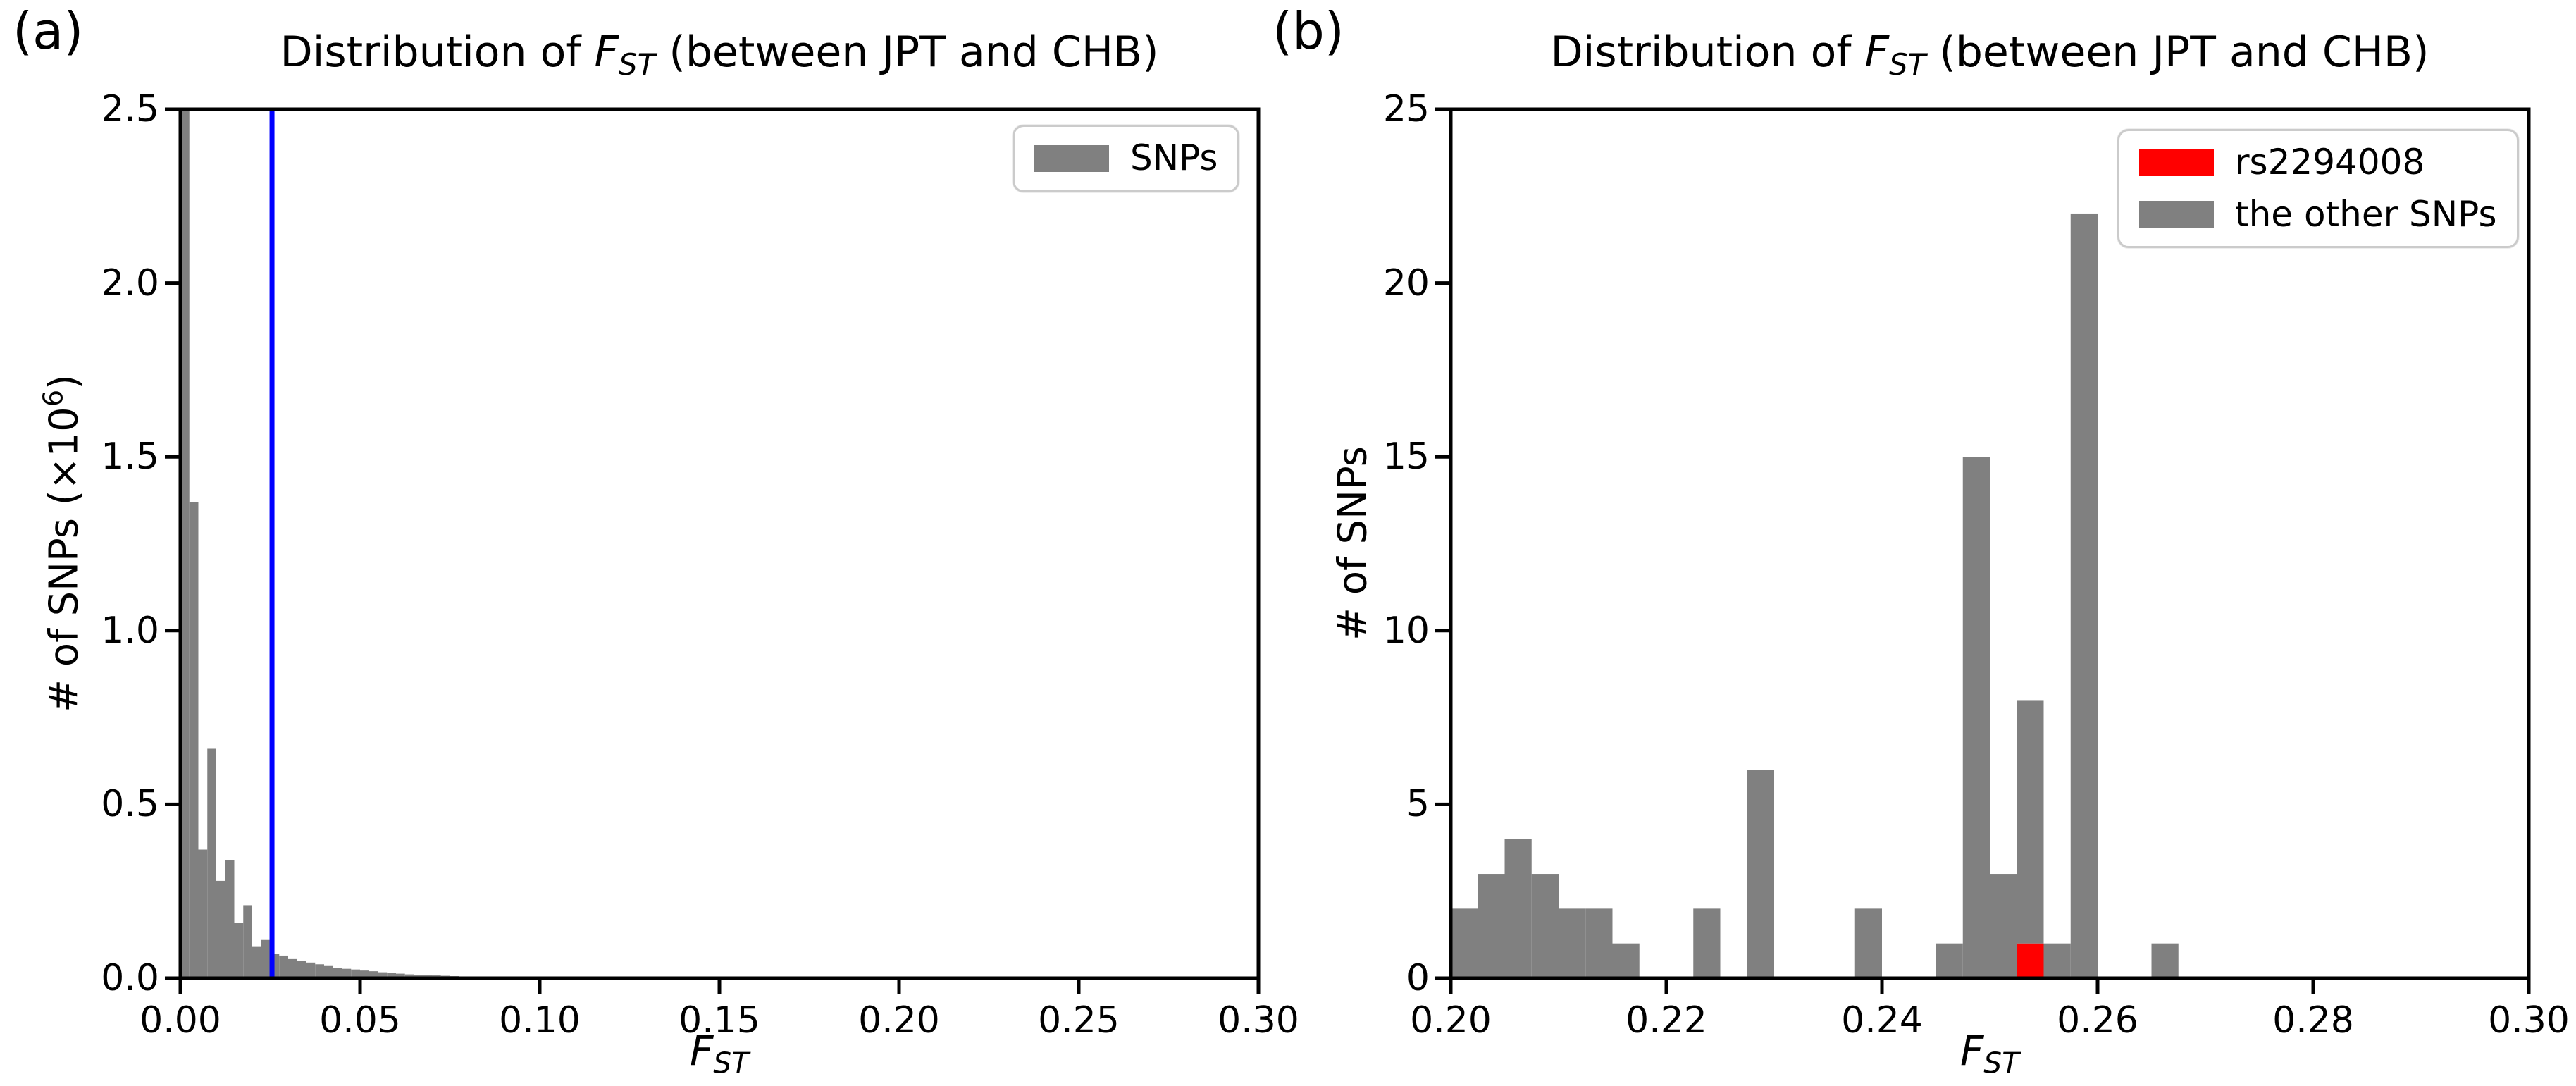 Image resolution: width=2576 pixels, height=1086 pixels. What do you see at coordinates (130, 457) in the screenshot?
I see `y-tick-label: 1.5` at bounding box center [130, 457].